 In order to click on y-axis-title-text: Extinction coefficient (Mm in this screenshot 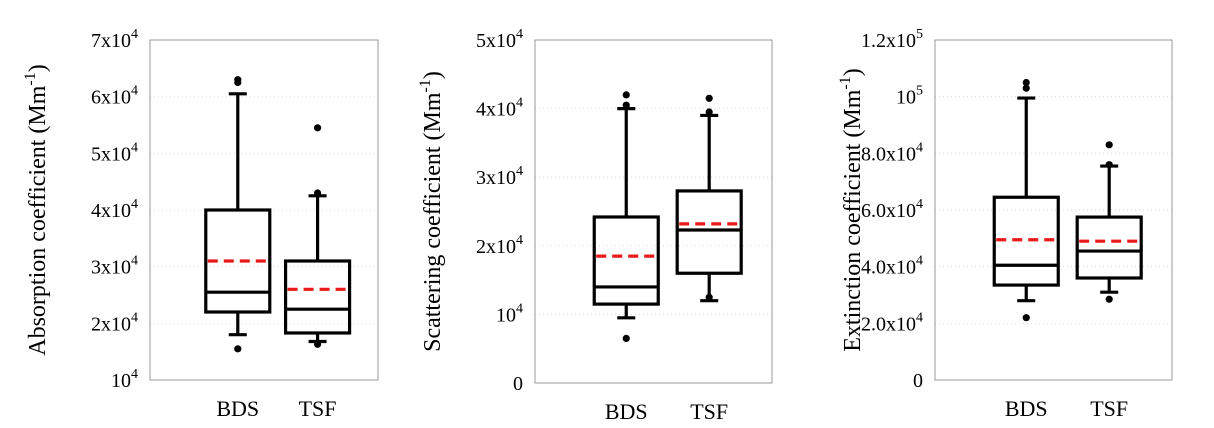, I will do `click(853, 220)`.